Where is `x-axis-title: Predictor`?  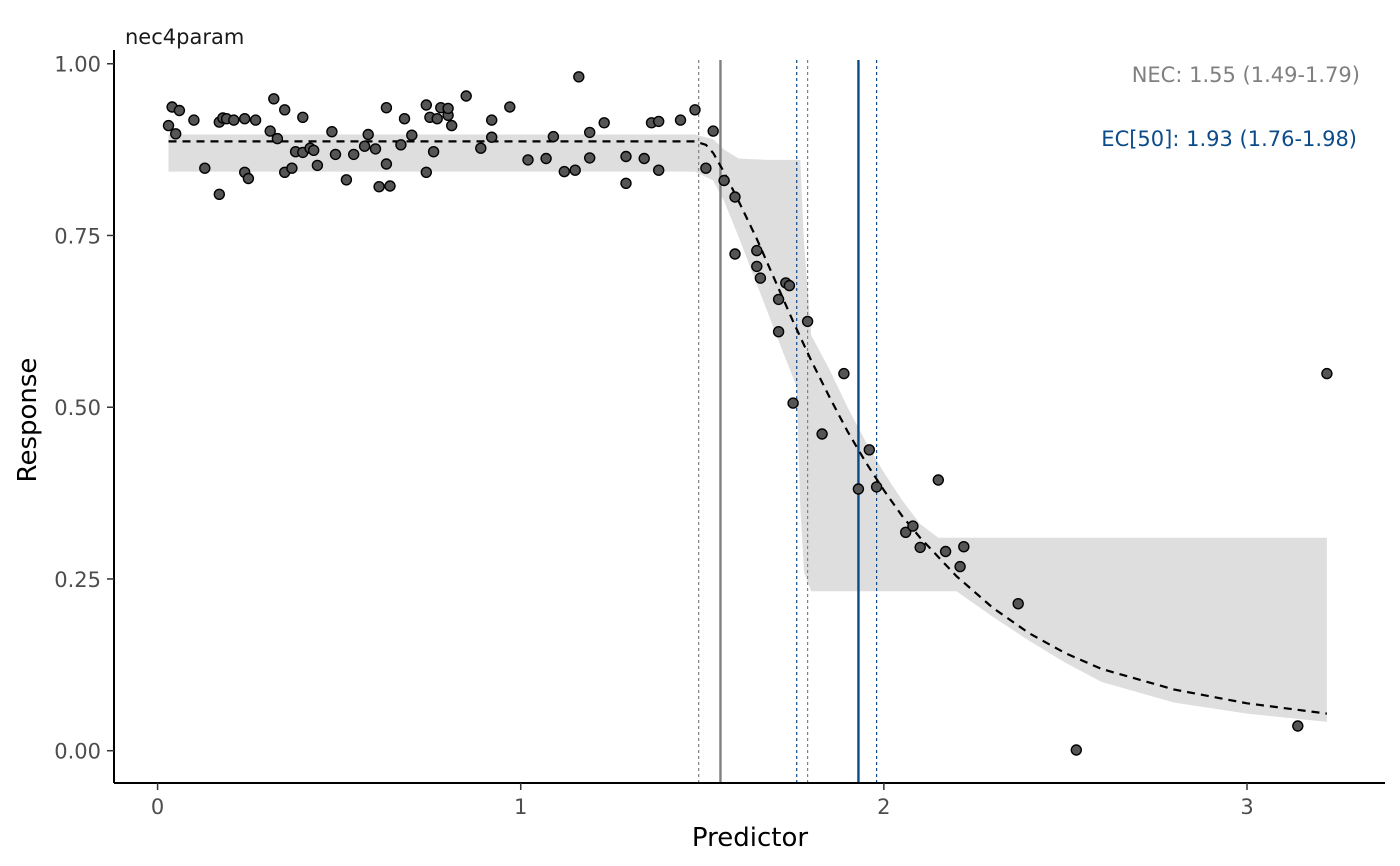
x-axis-title: Predictor is located at coordinates (750, 838).